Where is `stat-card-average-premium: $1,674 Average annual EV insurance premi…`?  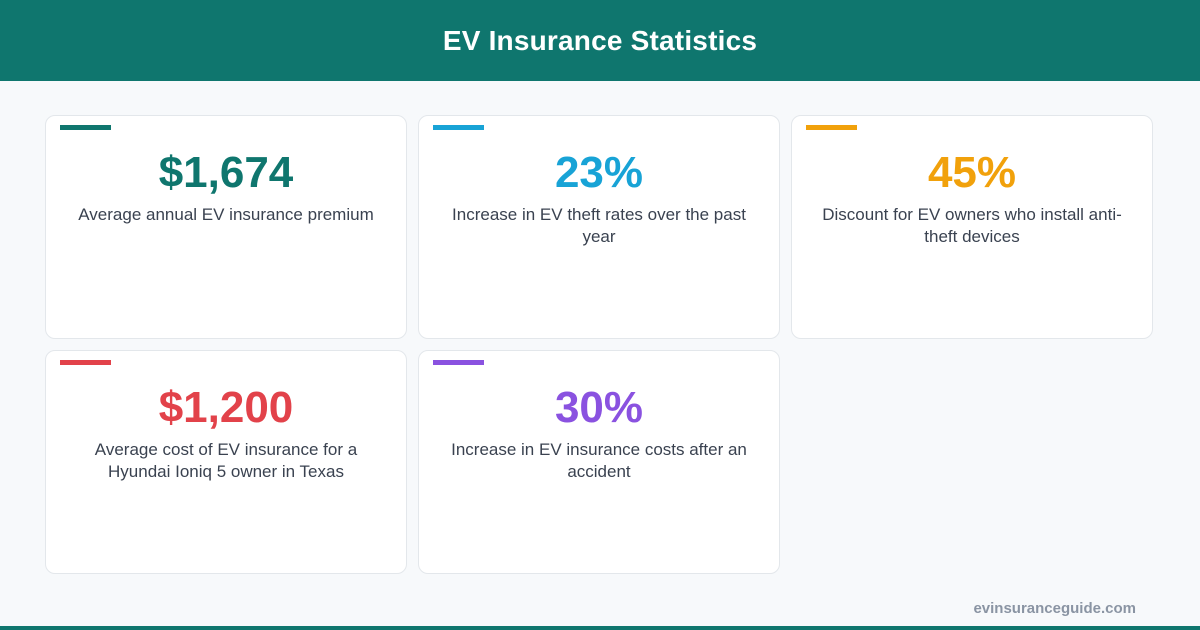 stat-card-average-premium: $1,674 Average annual EV insurance premi… is located at coordinates (226, 227).